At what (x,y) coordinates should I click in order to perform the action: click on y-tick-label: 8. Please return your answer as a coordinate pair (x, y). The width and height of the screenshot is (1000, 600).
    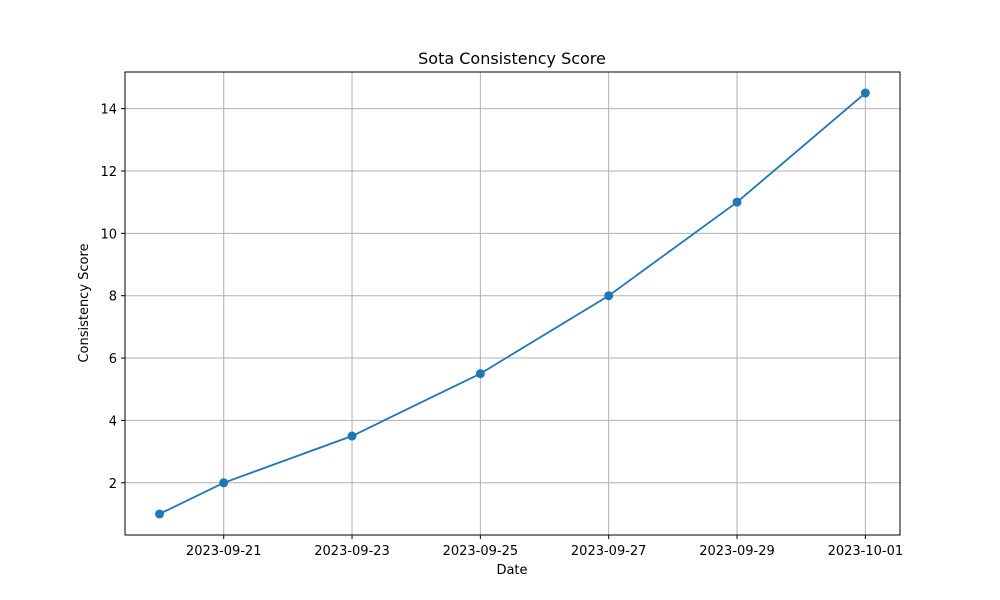
    Looking at the image, I should click on (113, 297).